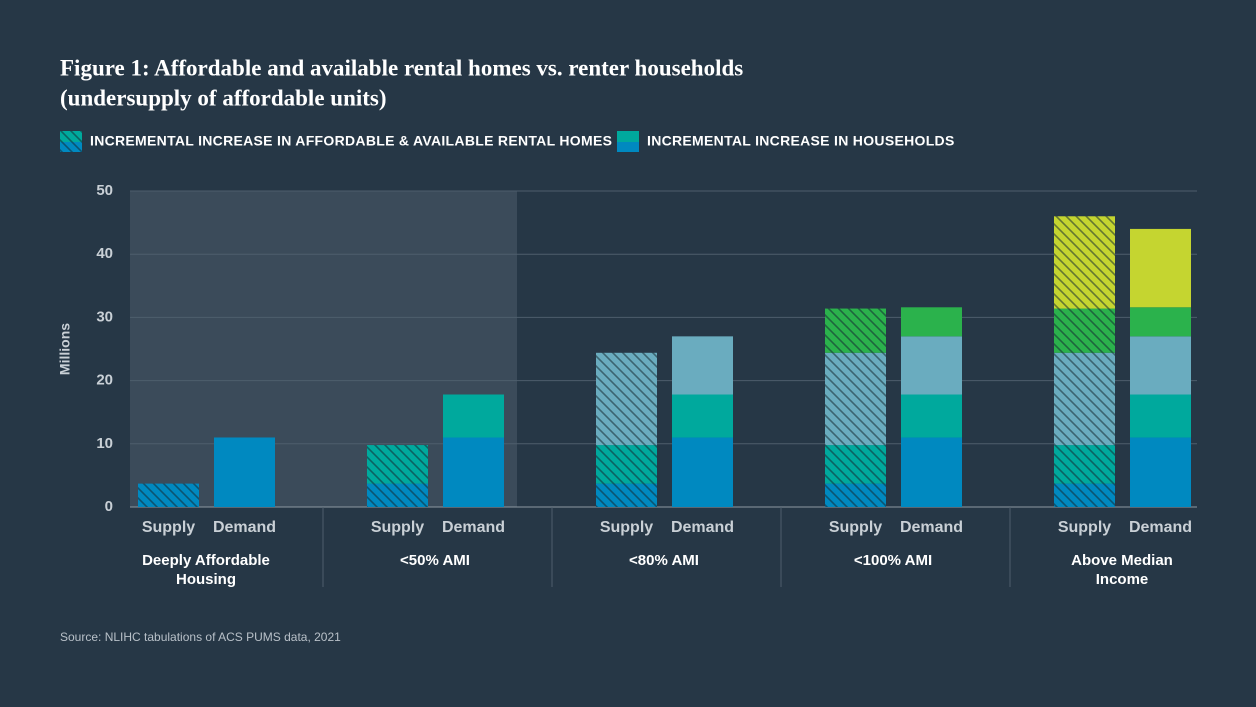  What do you see at coordinates (65, 349) in the screenshot?
I see `y-axis-label: Millions` at bounding box center [65, 349].